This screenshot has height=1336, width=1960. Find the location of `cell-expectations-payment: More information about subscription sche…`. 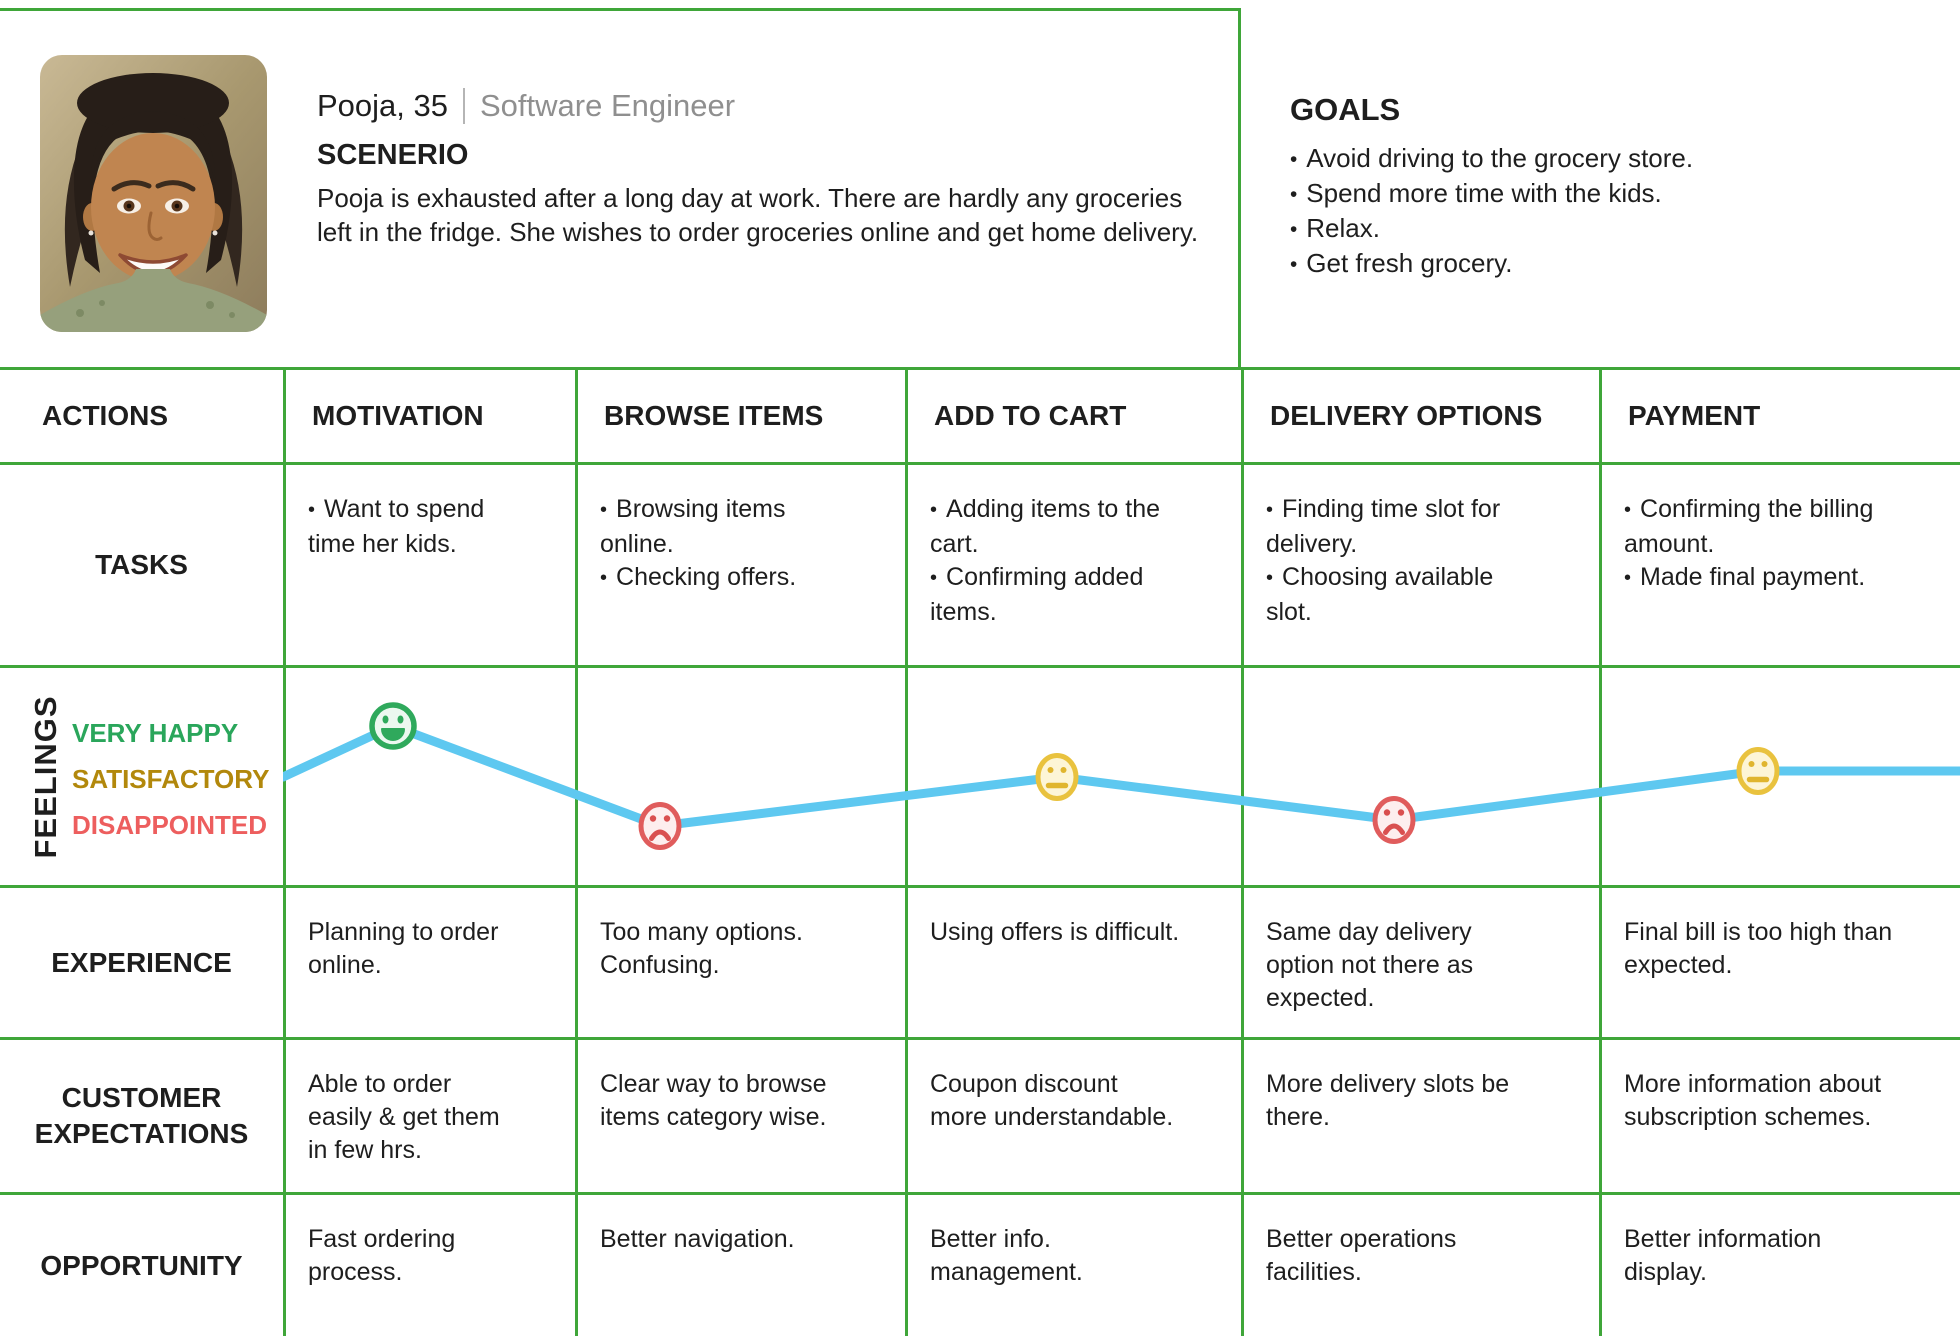

cell-expectations-payment: More information about subscription sche… is located at coordinates (1779, 1114).